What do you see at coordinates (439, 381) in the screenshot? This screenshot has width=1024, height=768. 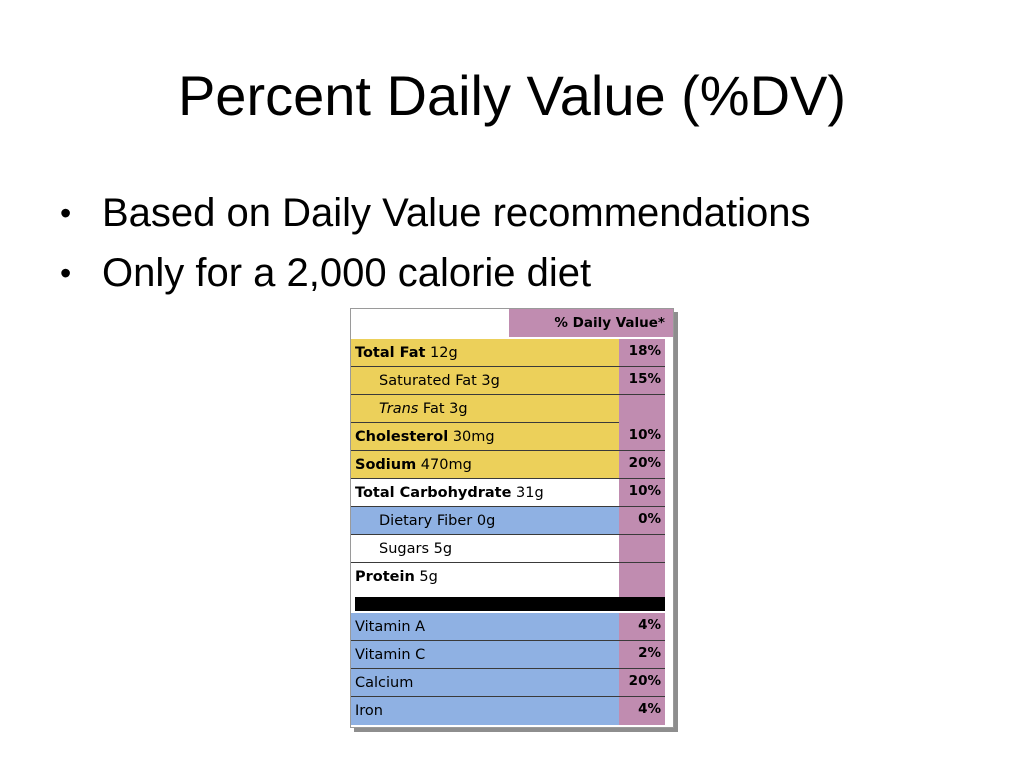 I see `nutrient-amount: Saturated Fat 3g` at bounding box center [439, 381].